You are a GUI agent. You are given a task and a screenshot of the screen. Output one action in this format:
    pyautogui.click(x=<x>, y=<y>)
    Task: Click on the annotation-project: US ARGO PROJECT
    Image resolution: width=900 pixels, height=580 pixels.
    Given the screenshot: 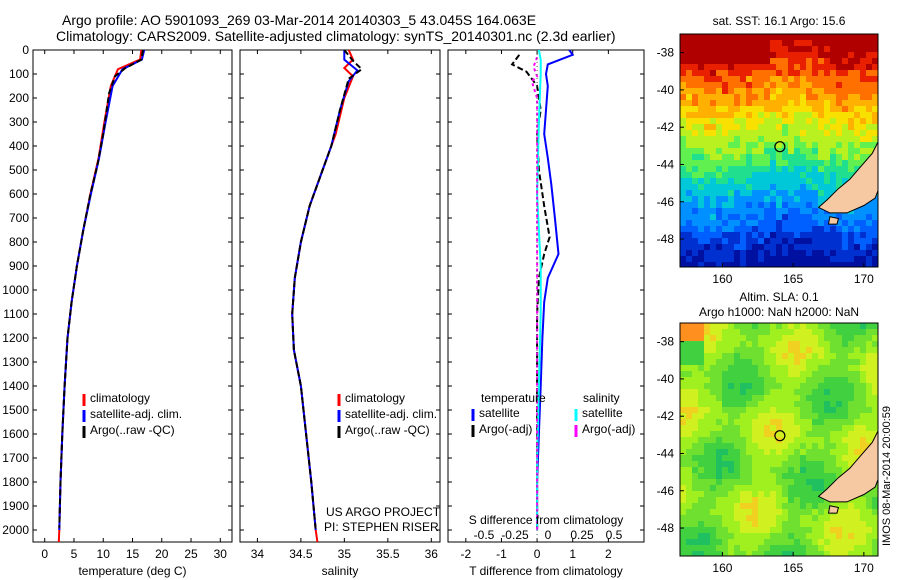 What is the action you would take?
    pyautogui.click(x=383, y=512)
    